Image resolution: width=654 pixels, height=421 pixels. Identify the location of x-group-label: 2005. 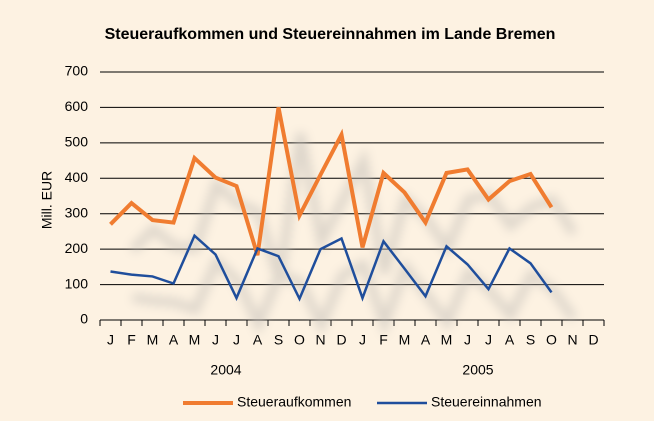
(477, 370).